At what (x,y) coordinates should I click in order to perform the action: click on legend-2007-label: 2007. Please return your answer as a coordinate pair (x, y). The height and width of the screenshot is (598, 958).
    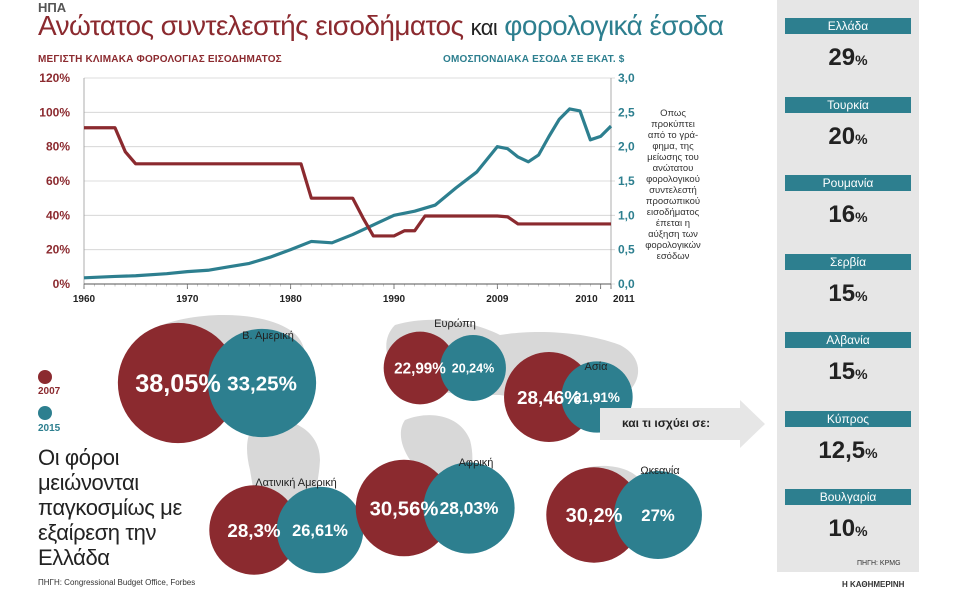
    Looking at the image, I should click on (49, 391).